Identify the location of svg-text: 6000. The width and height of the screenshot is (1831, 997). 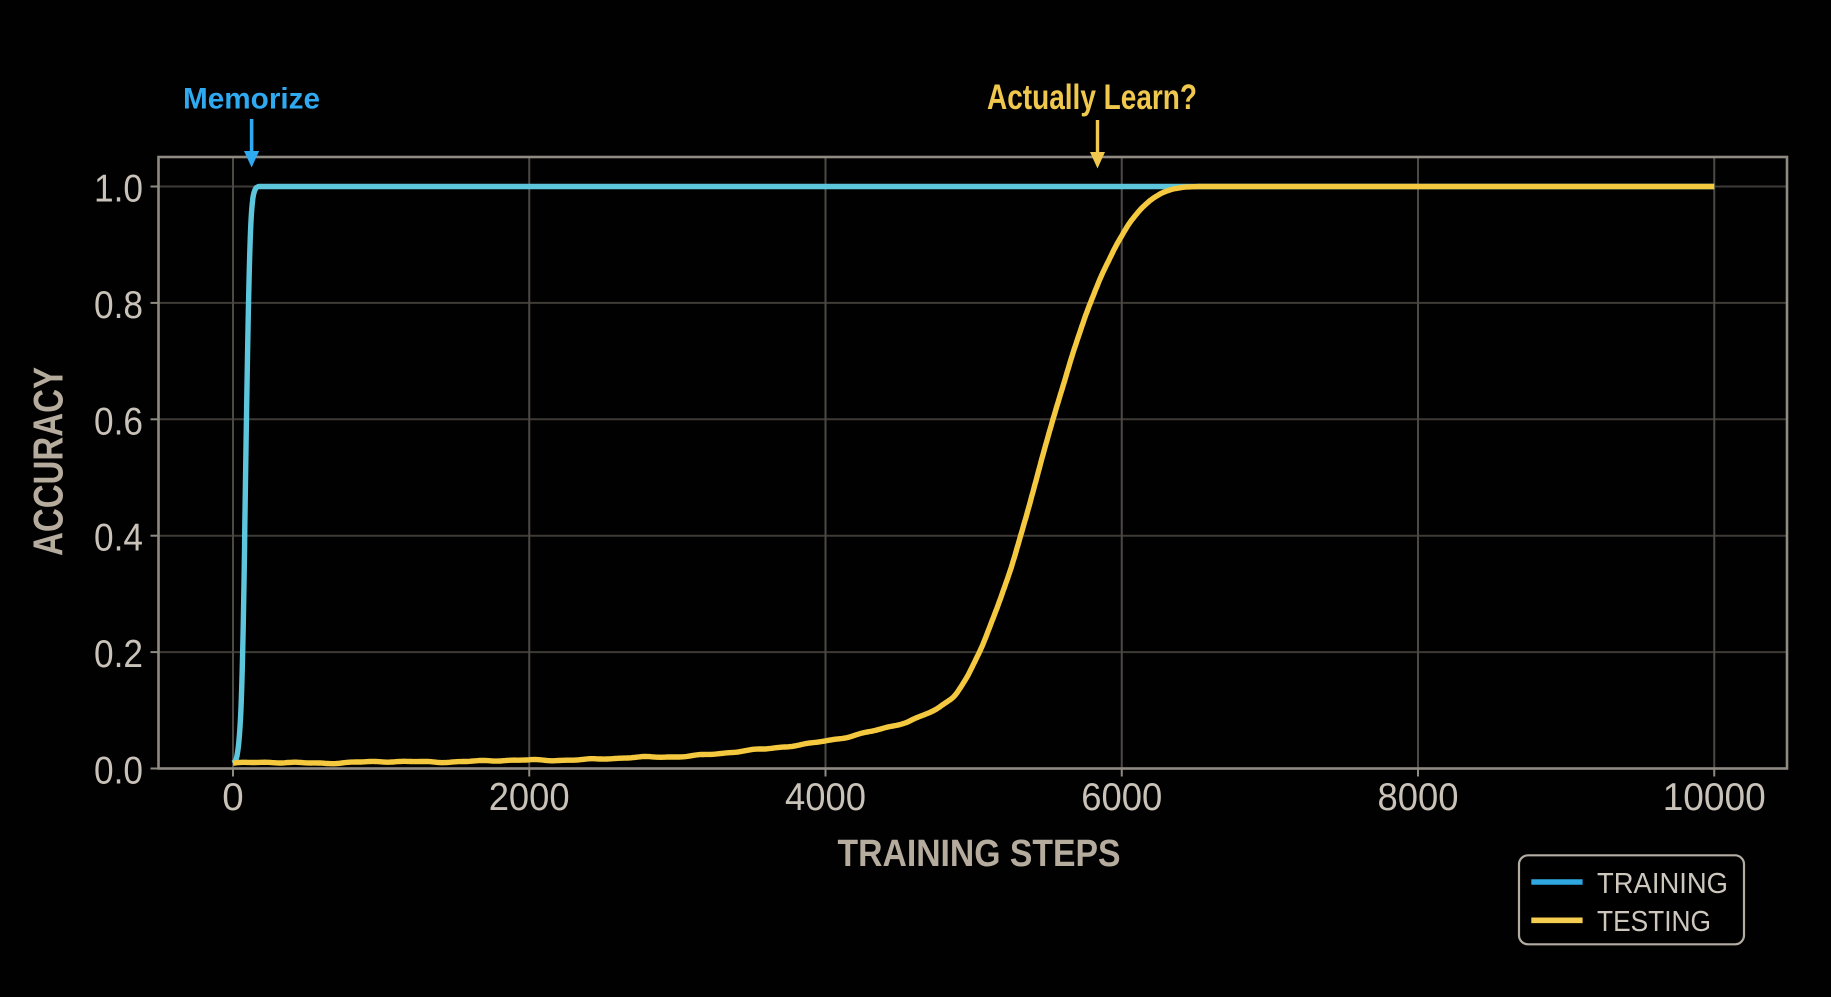
(1121, 797).